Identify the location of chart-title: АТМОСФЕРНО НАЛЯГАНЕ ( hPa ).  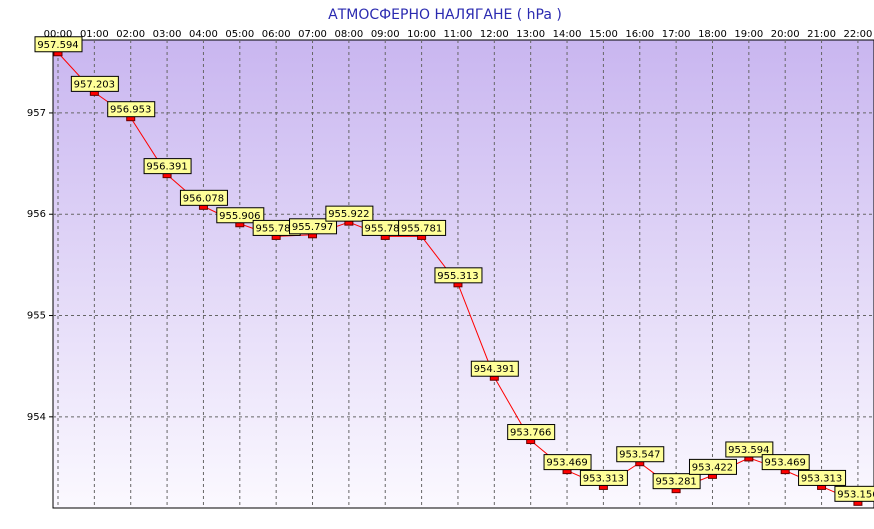
(445, 15).